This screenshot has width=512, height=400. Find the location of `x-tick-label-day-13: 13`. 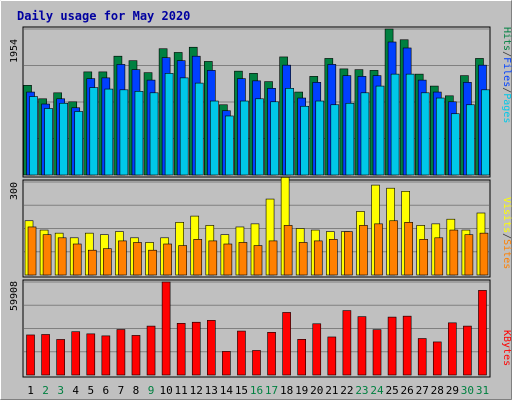

x-tick-label-day-13: 13 is located at coordinates (211, 390).